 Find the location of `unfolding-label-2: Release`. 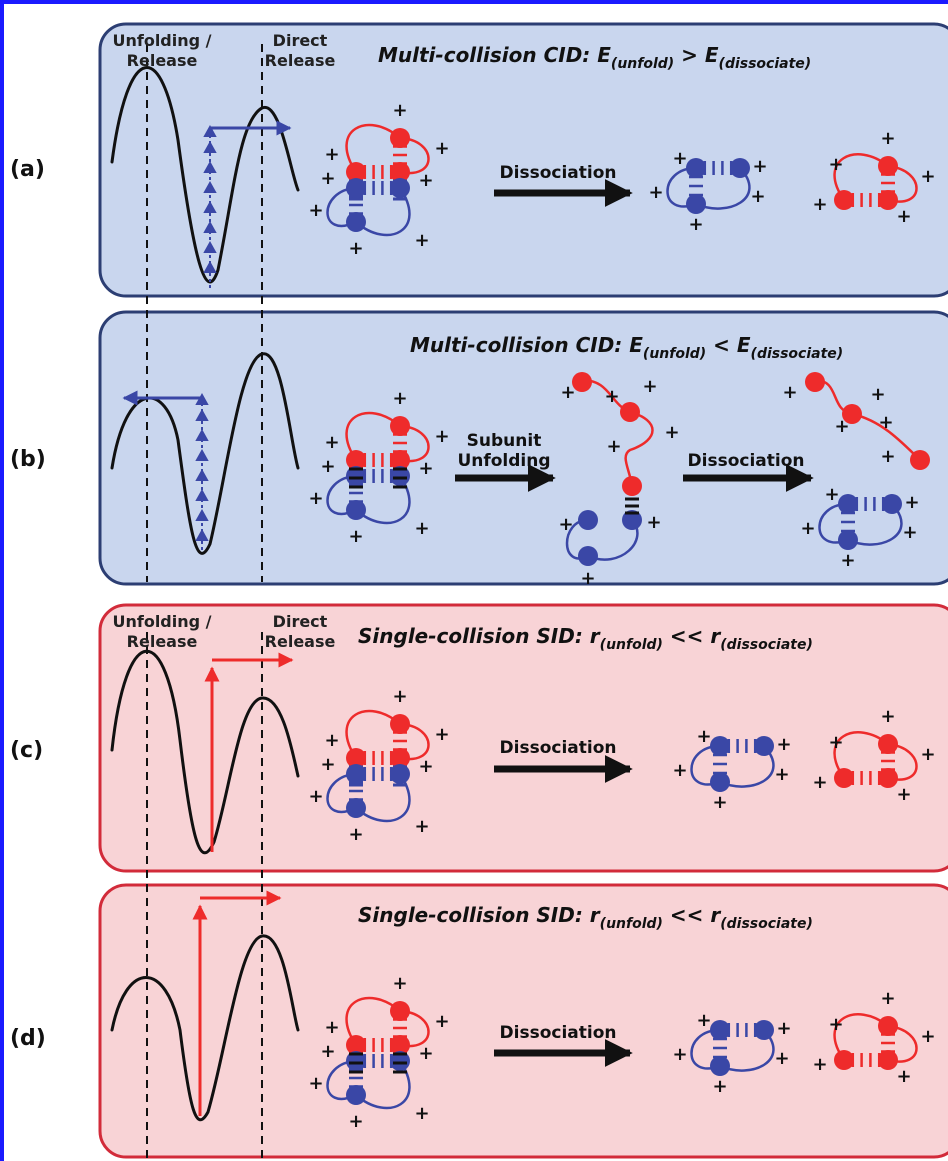

unfolding-label-2: Release is located at coordinates (162, 60).